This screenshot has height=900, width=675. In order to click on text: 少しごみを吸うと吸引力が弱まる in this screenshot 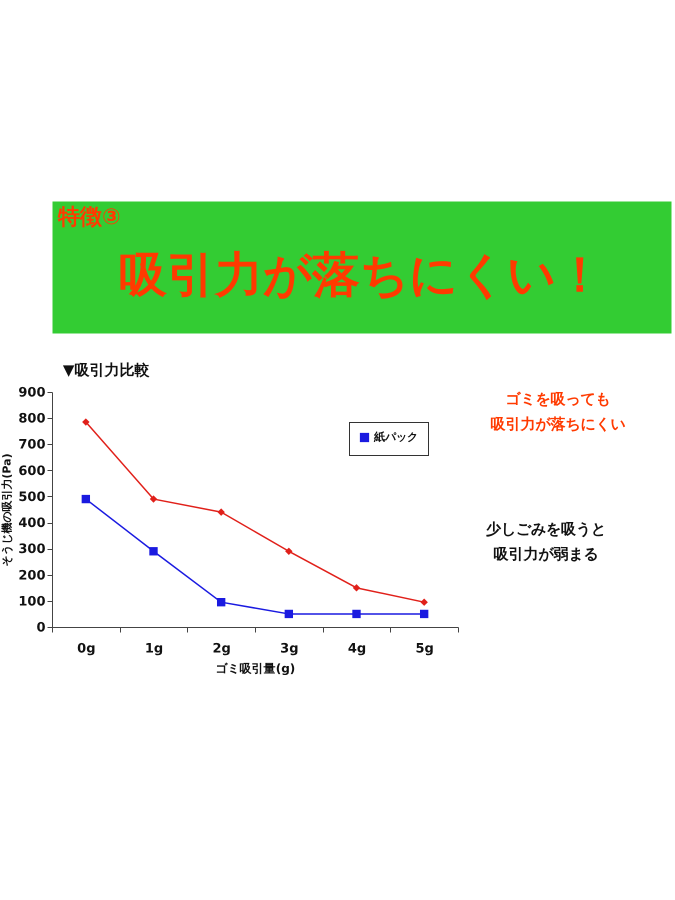, I will do `click(546, 541)`.